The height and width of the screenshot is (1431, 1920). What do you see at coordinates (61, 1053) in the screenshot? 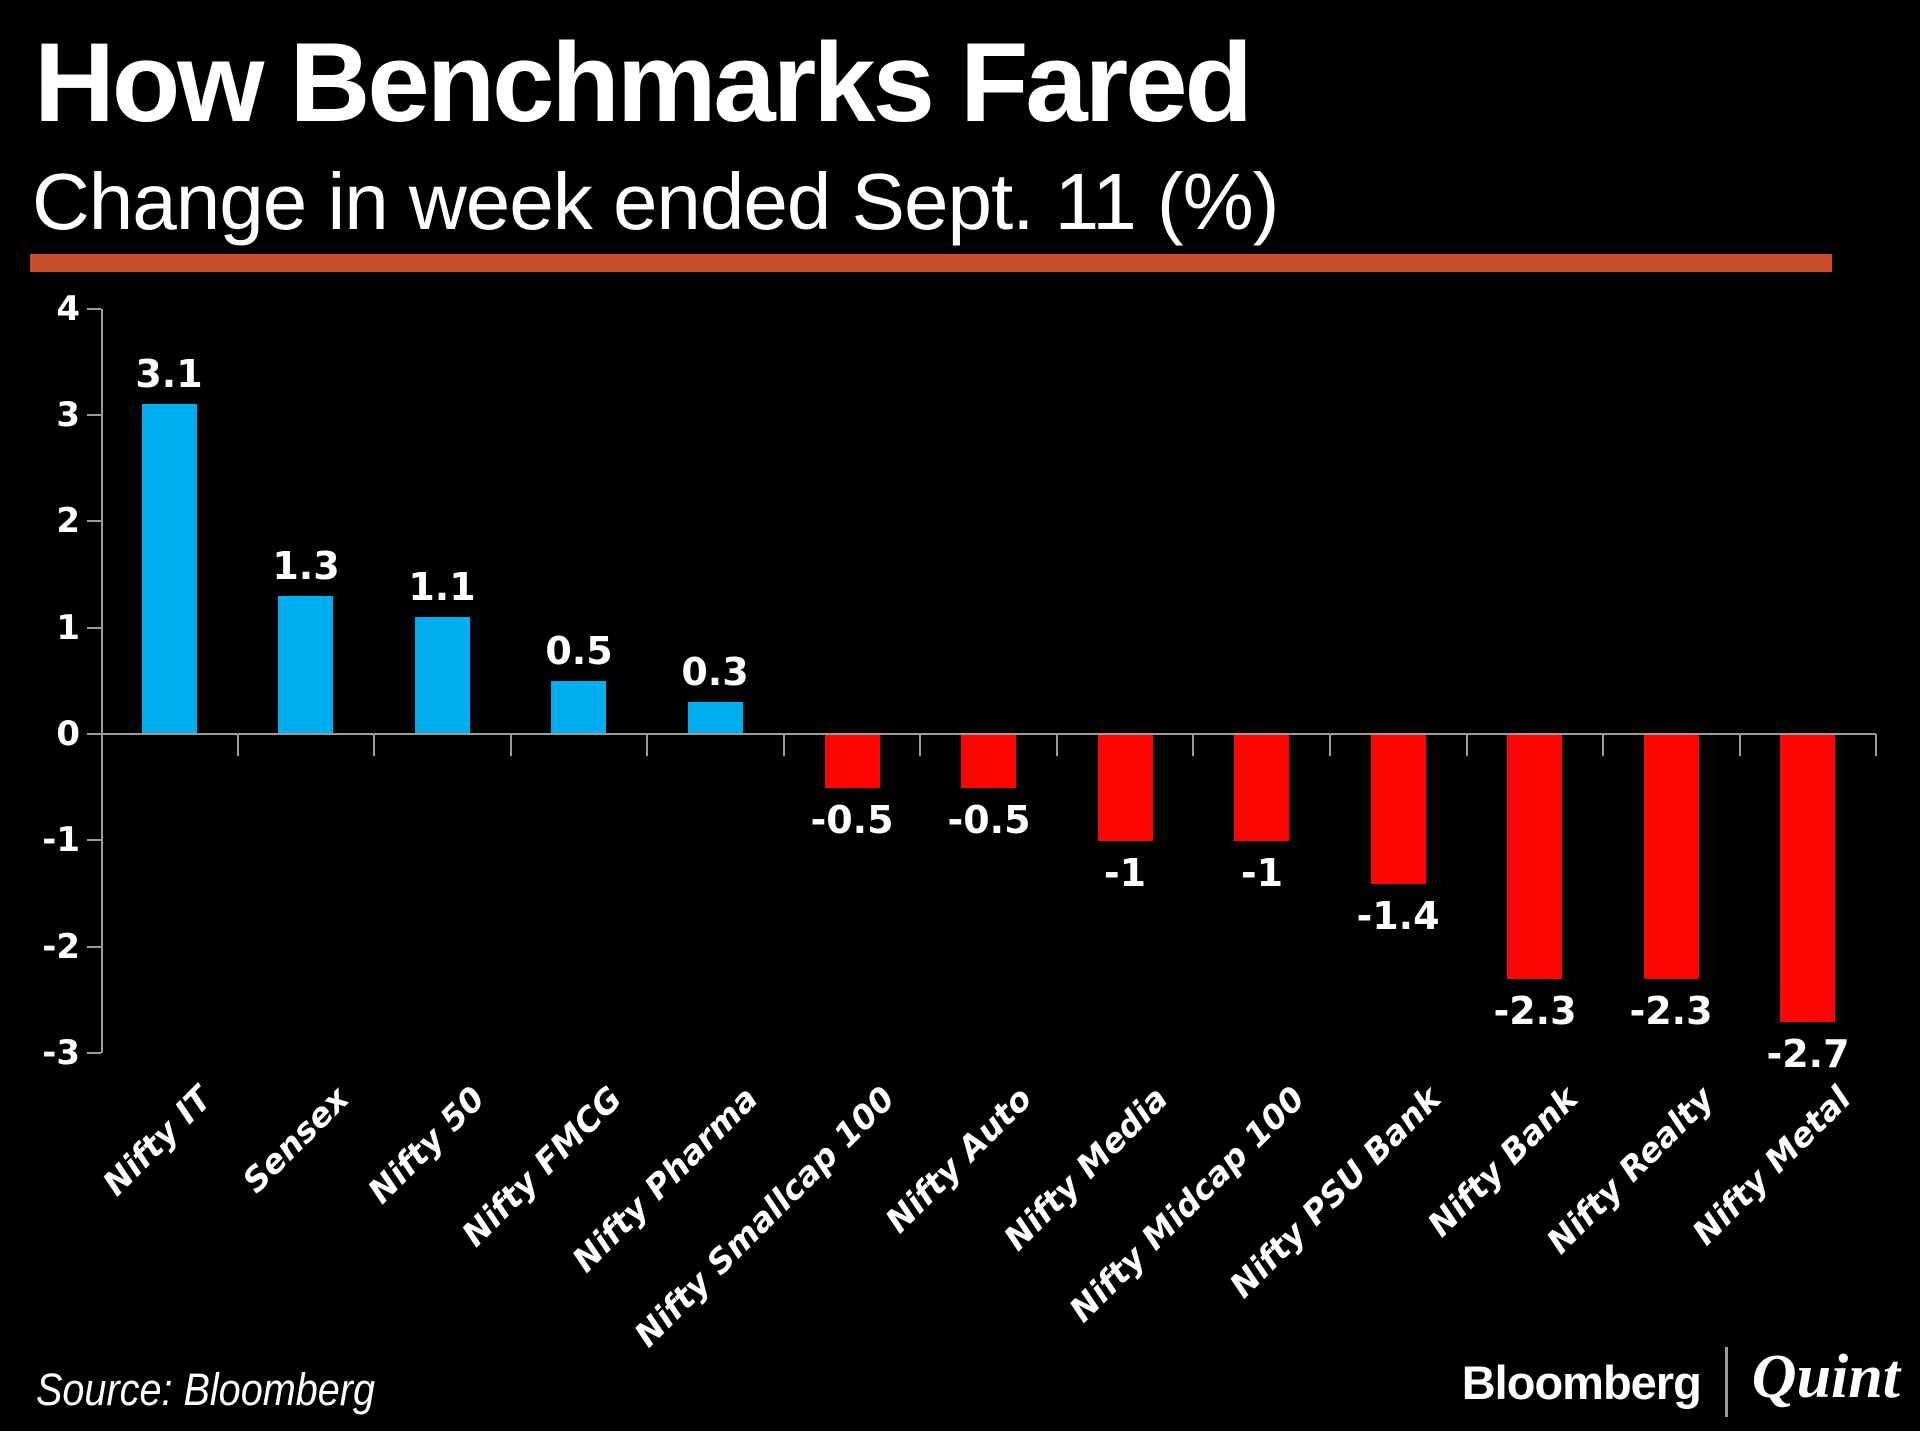
I see `y-tick-label: -3` at bounding box center [61, 1053].